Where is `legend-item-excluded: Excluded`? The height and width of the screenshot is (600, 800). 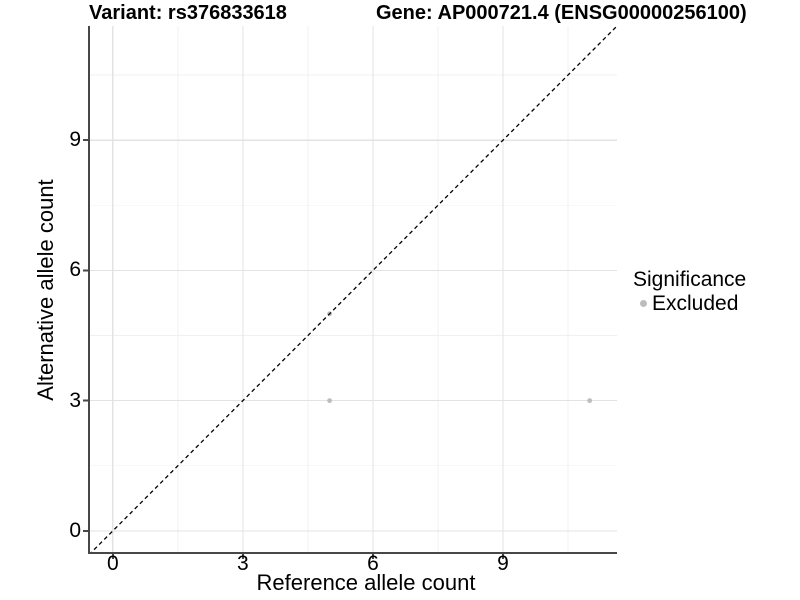
legend-item-excluded: Excluded is located at coordinates (689, 303).